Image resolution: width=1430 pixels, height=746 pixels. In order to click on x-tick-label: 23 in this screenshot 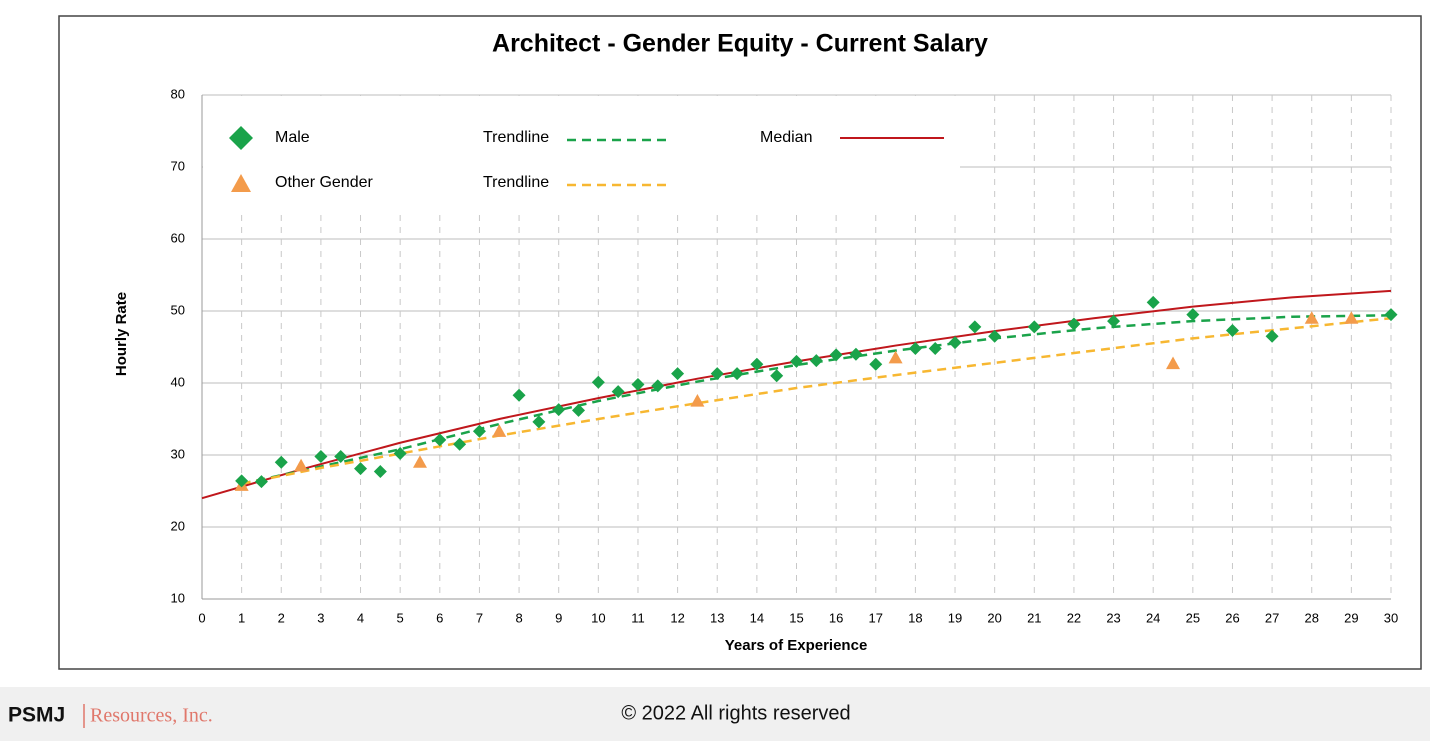, I will do `click(1113, 617)`.